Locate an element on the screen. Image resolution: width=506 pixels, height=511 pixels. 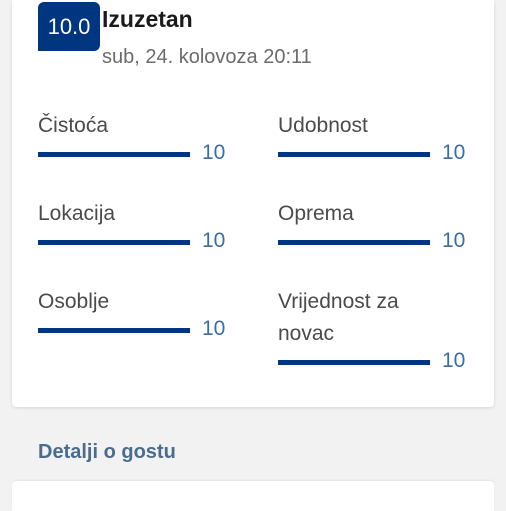
category-label: Oprema is located at coordinates (316, 213).